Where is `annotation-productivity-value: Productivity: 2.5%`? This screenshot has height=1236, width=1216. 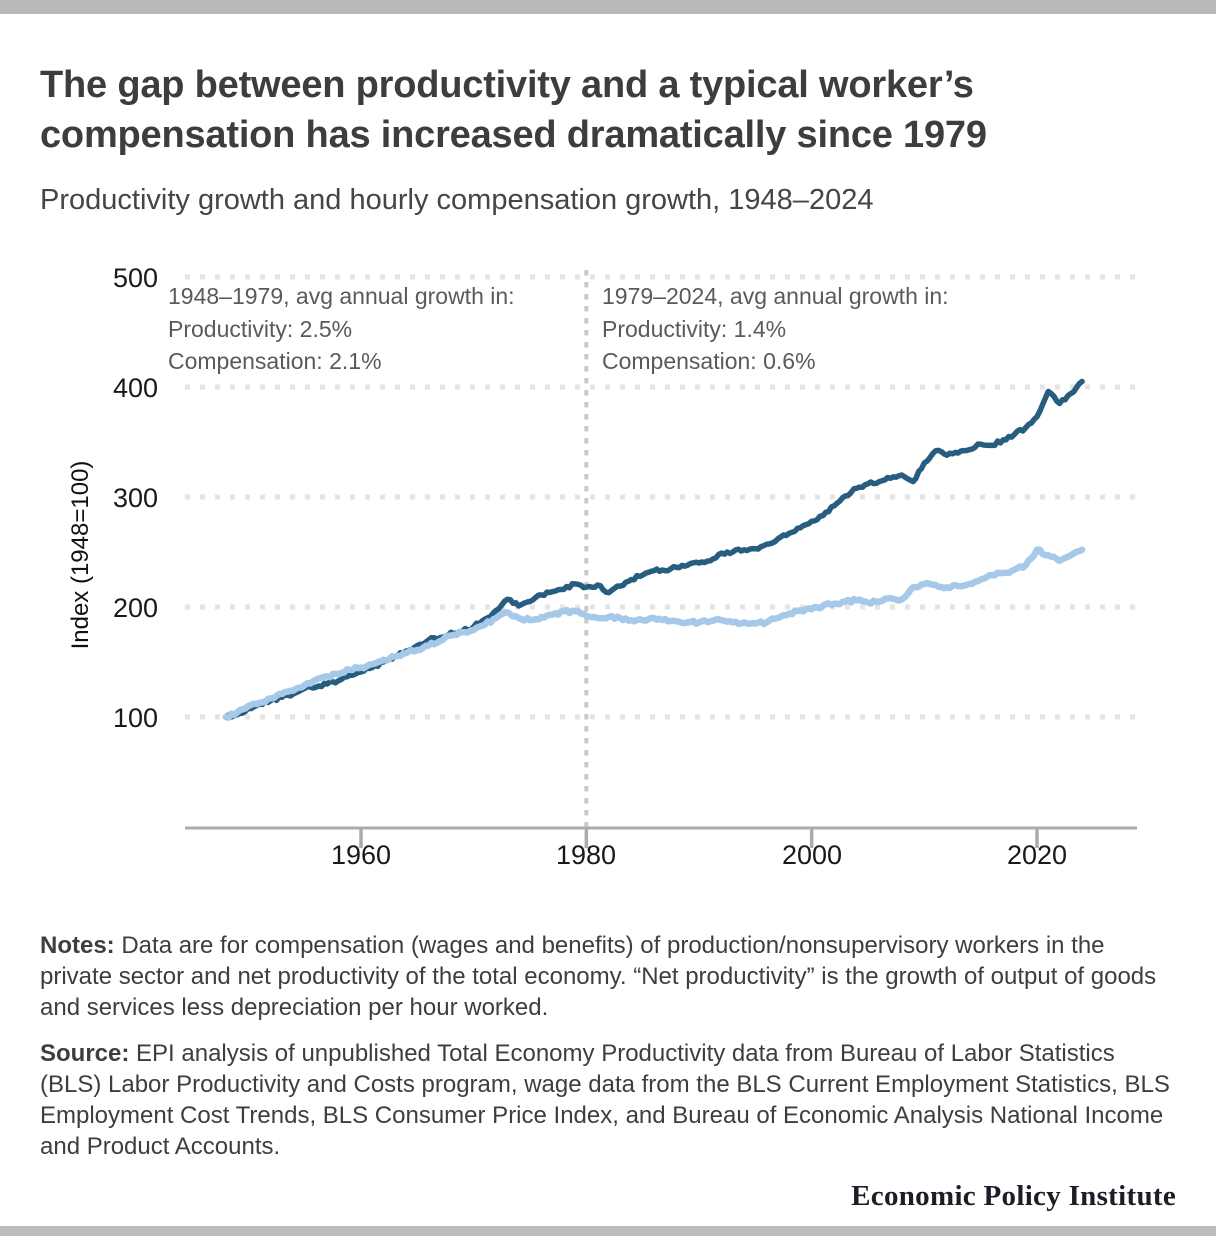
annotation-productivity-value: Productivity: 2.5% is located at coordinates (260, 328).